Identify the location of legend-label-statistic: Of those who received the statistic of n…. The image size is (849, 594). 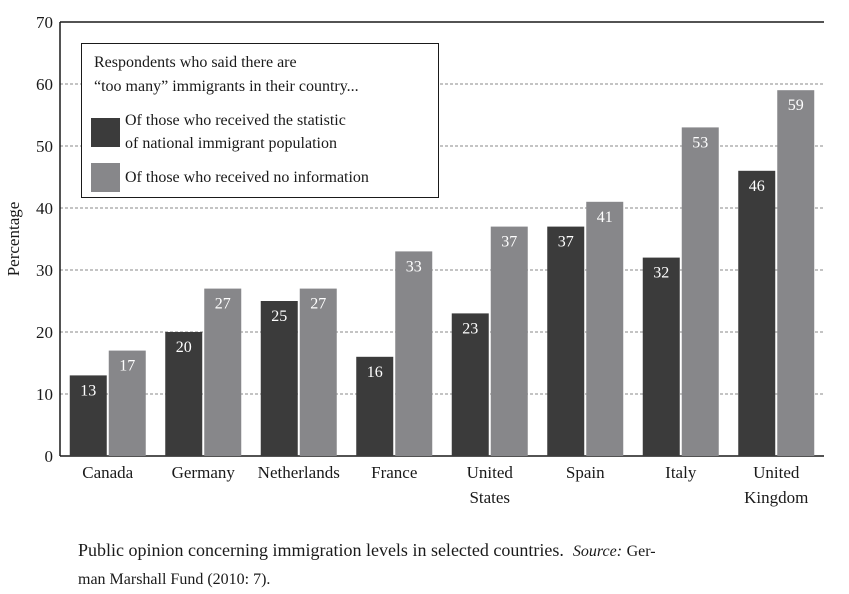
(235, 132).